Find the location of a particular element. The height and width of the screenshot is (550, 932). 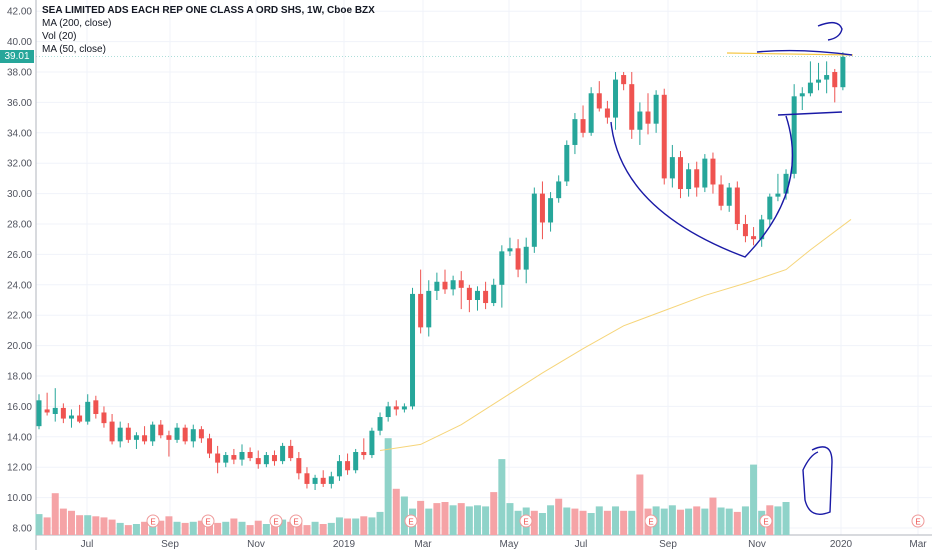

cup-drawing is located at coordinates (702, 186).